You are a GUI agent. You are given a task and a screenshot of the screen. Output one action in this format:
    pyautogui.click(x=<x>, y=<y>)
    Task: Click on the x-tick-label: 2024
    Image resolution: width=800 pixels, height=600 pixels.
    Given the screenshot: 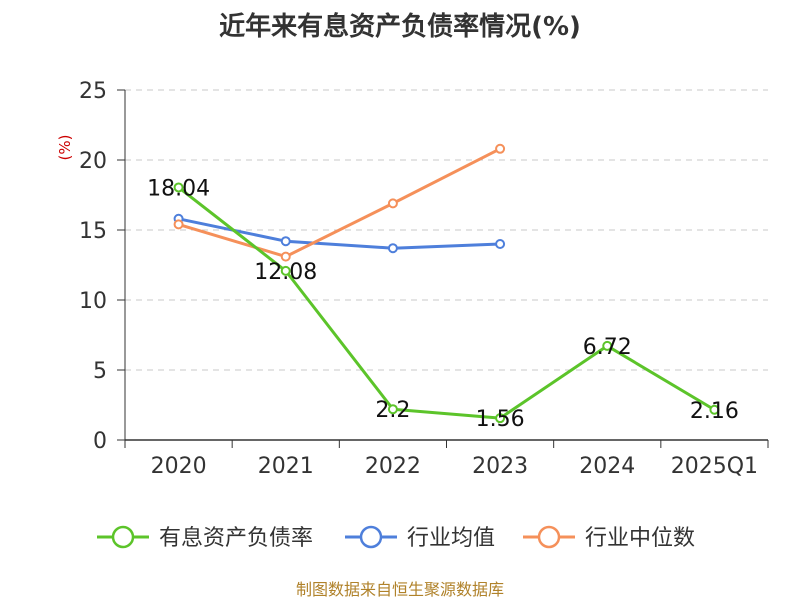 What is the action you would take?
    pyautogui.click(x=607, y=466)
    